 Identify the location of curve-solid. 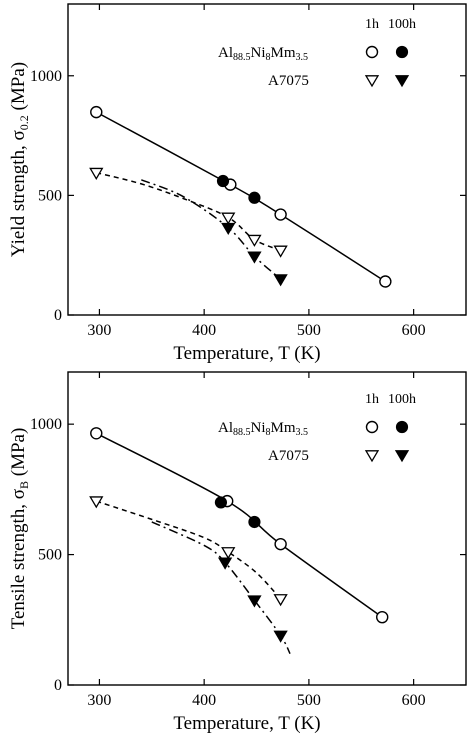
(240, 197).